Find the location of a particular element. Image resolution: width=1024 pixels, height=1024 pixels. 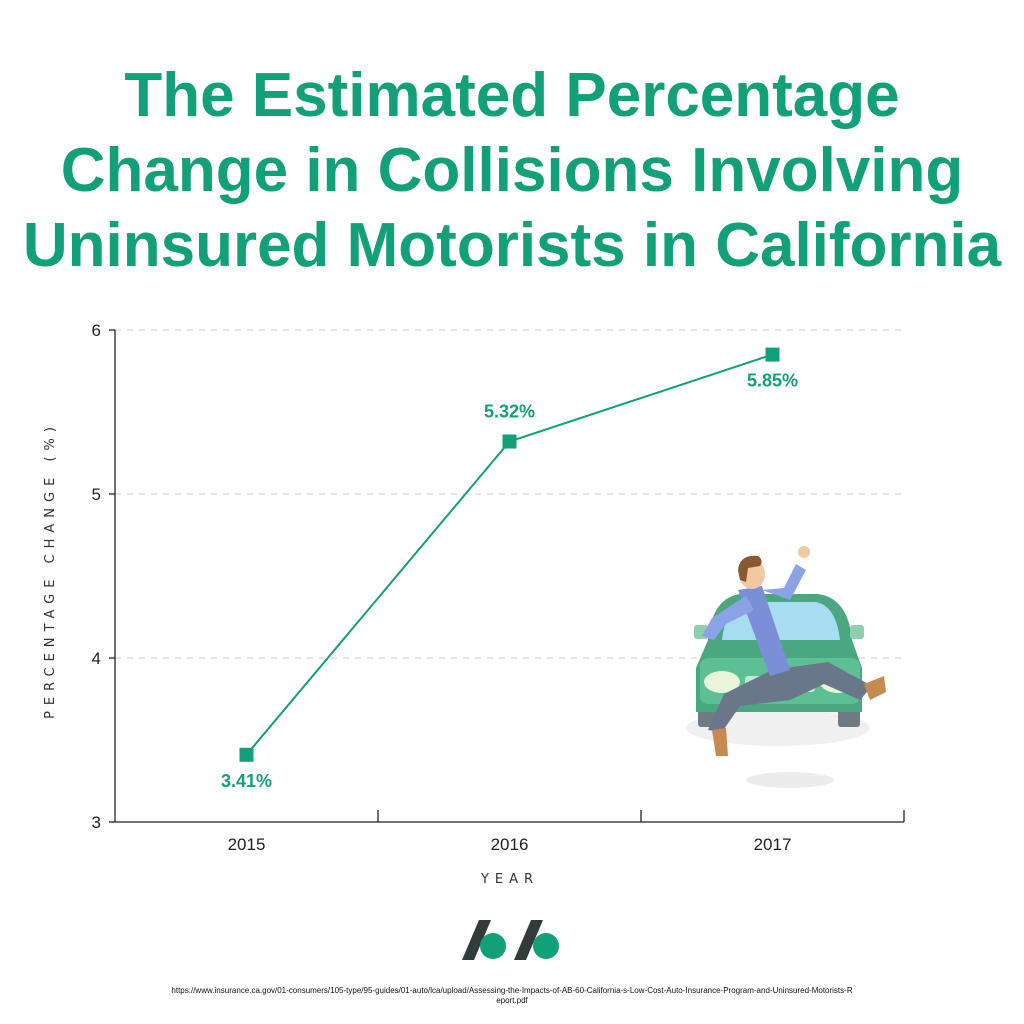

title-line-2: Change in Collisions Involving is located at coordinates (512, 170).